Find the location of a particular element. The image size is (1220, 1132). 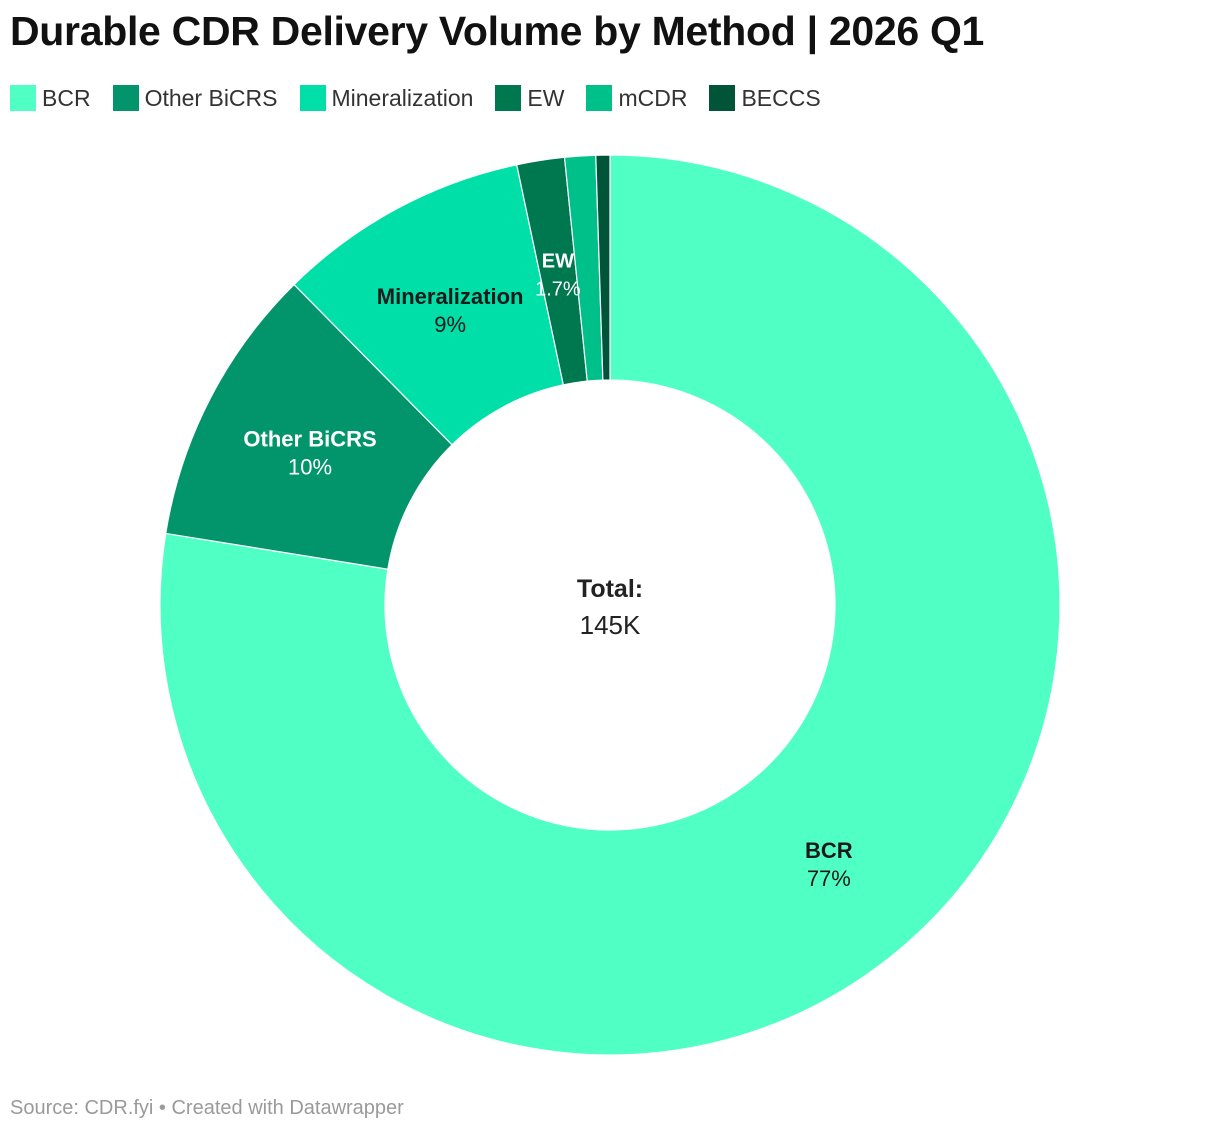

slice-label-mineralization: Mineralization is located at coordinates (450, 296).